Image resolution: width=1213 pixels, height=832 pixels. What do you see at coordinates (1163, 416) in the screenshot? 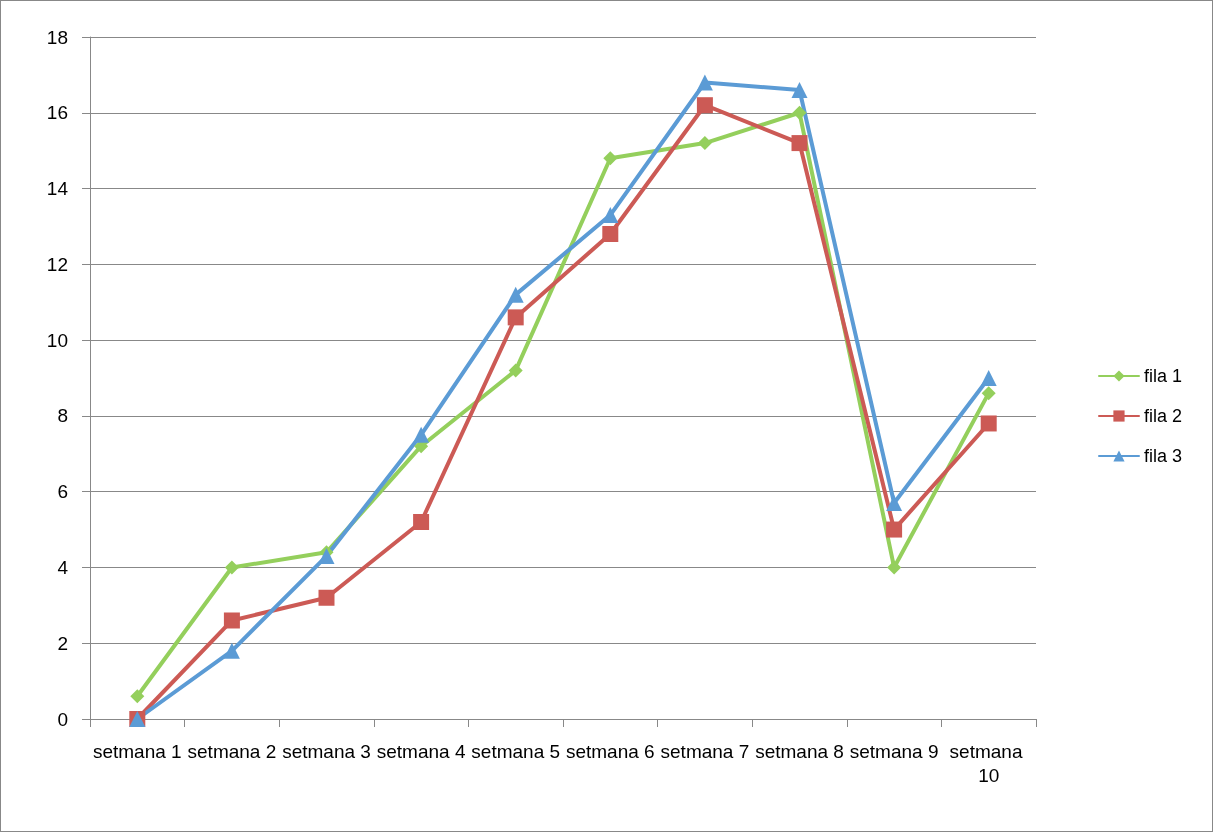
I see `legend-label: fila 2` at bounding box center [1163, 416].